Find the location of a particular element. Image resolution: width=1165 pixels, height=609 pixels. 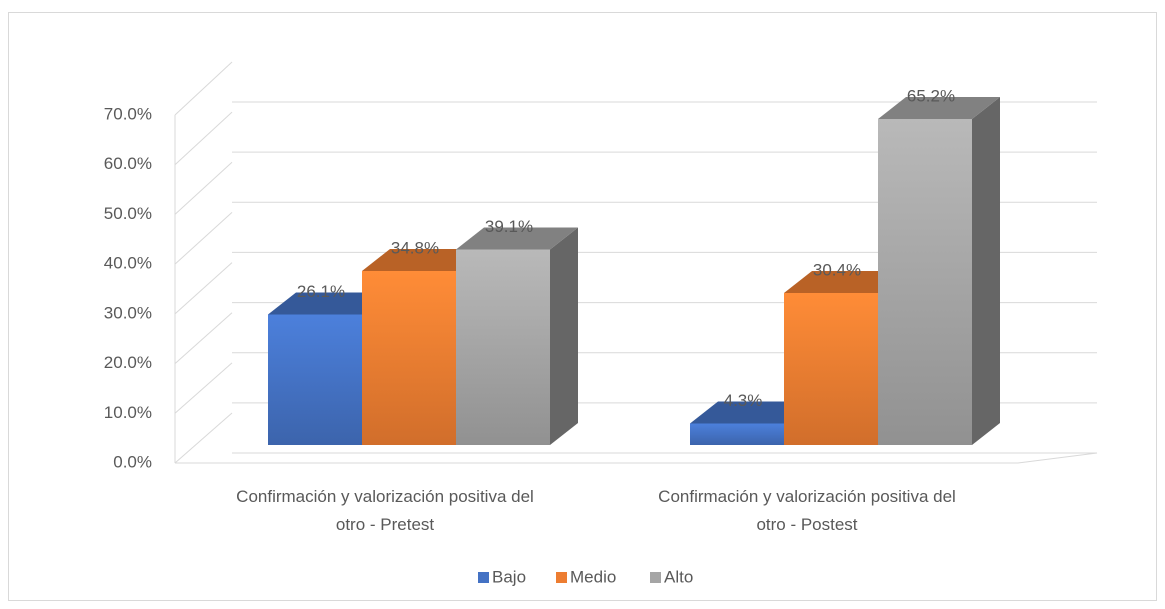

y-tick-label: 0.0% is located at coordinates (132, 461).